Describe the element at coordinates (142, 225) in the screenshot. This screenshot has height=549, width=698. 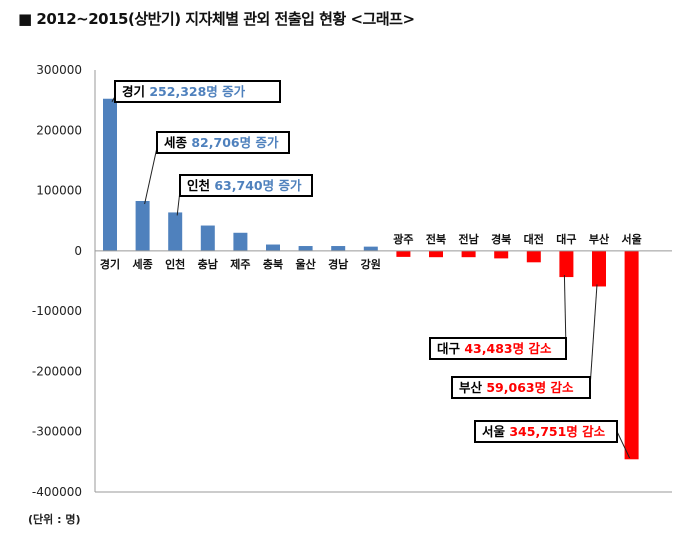
I see `bar-세종` at that location.